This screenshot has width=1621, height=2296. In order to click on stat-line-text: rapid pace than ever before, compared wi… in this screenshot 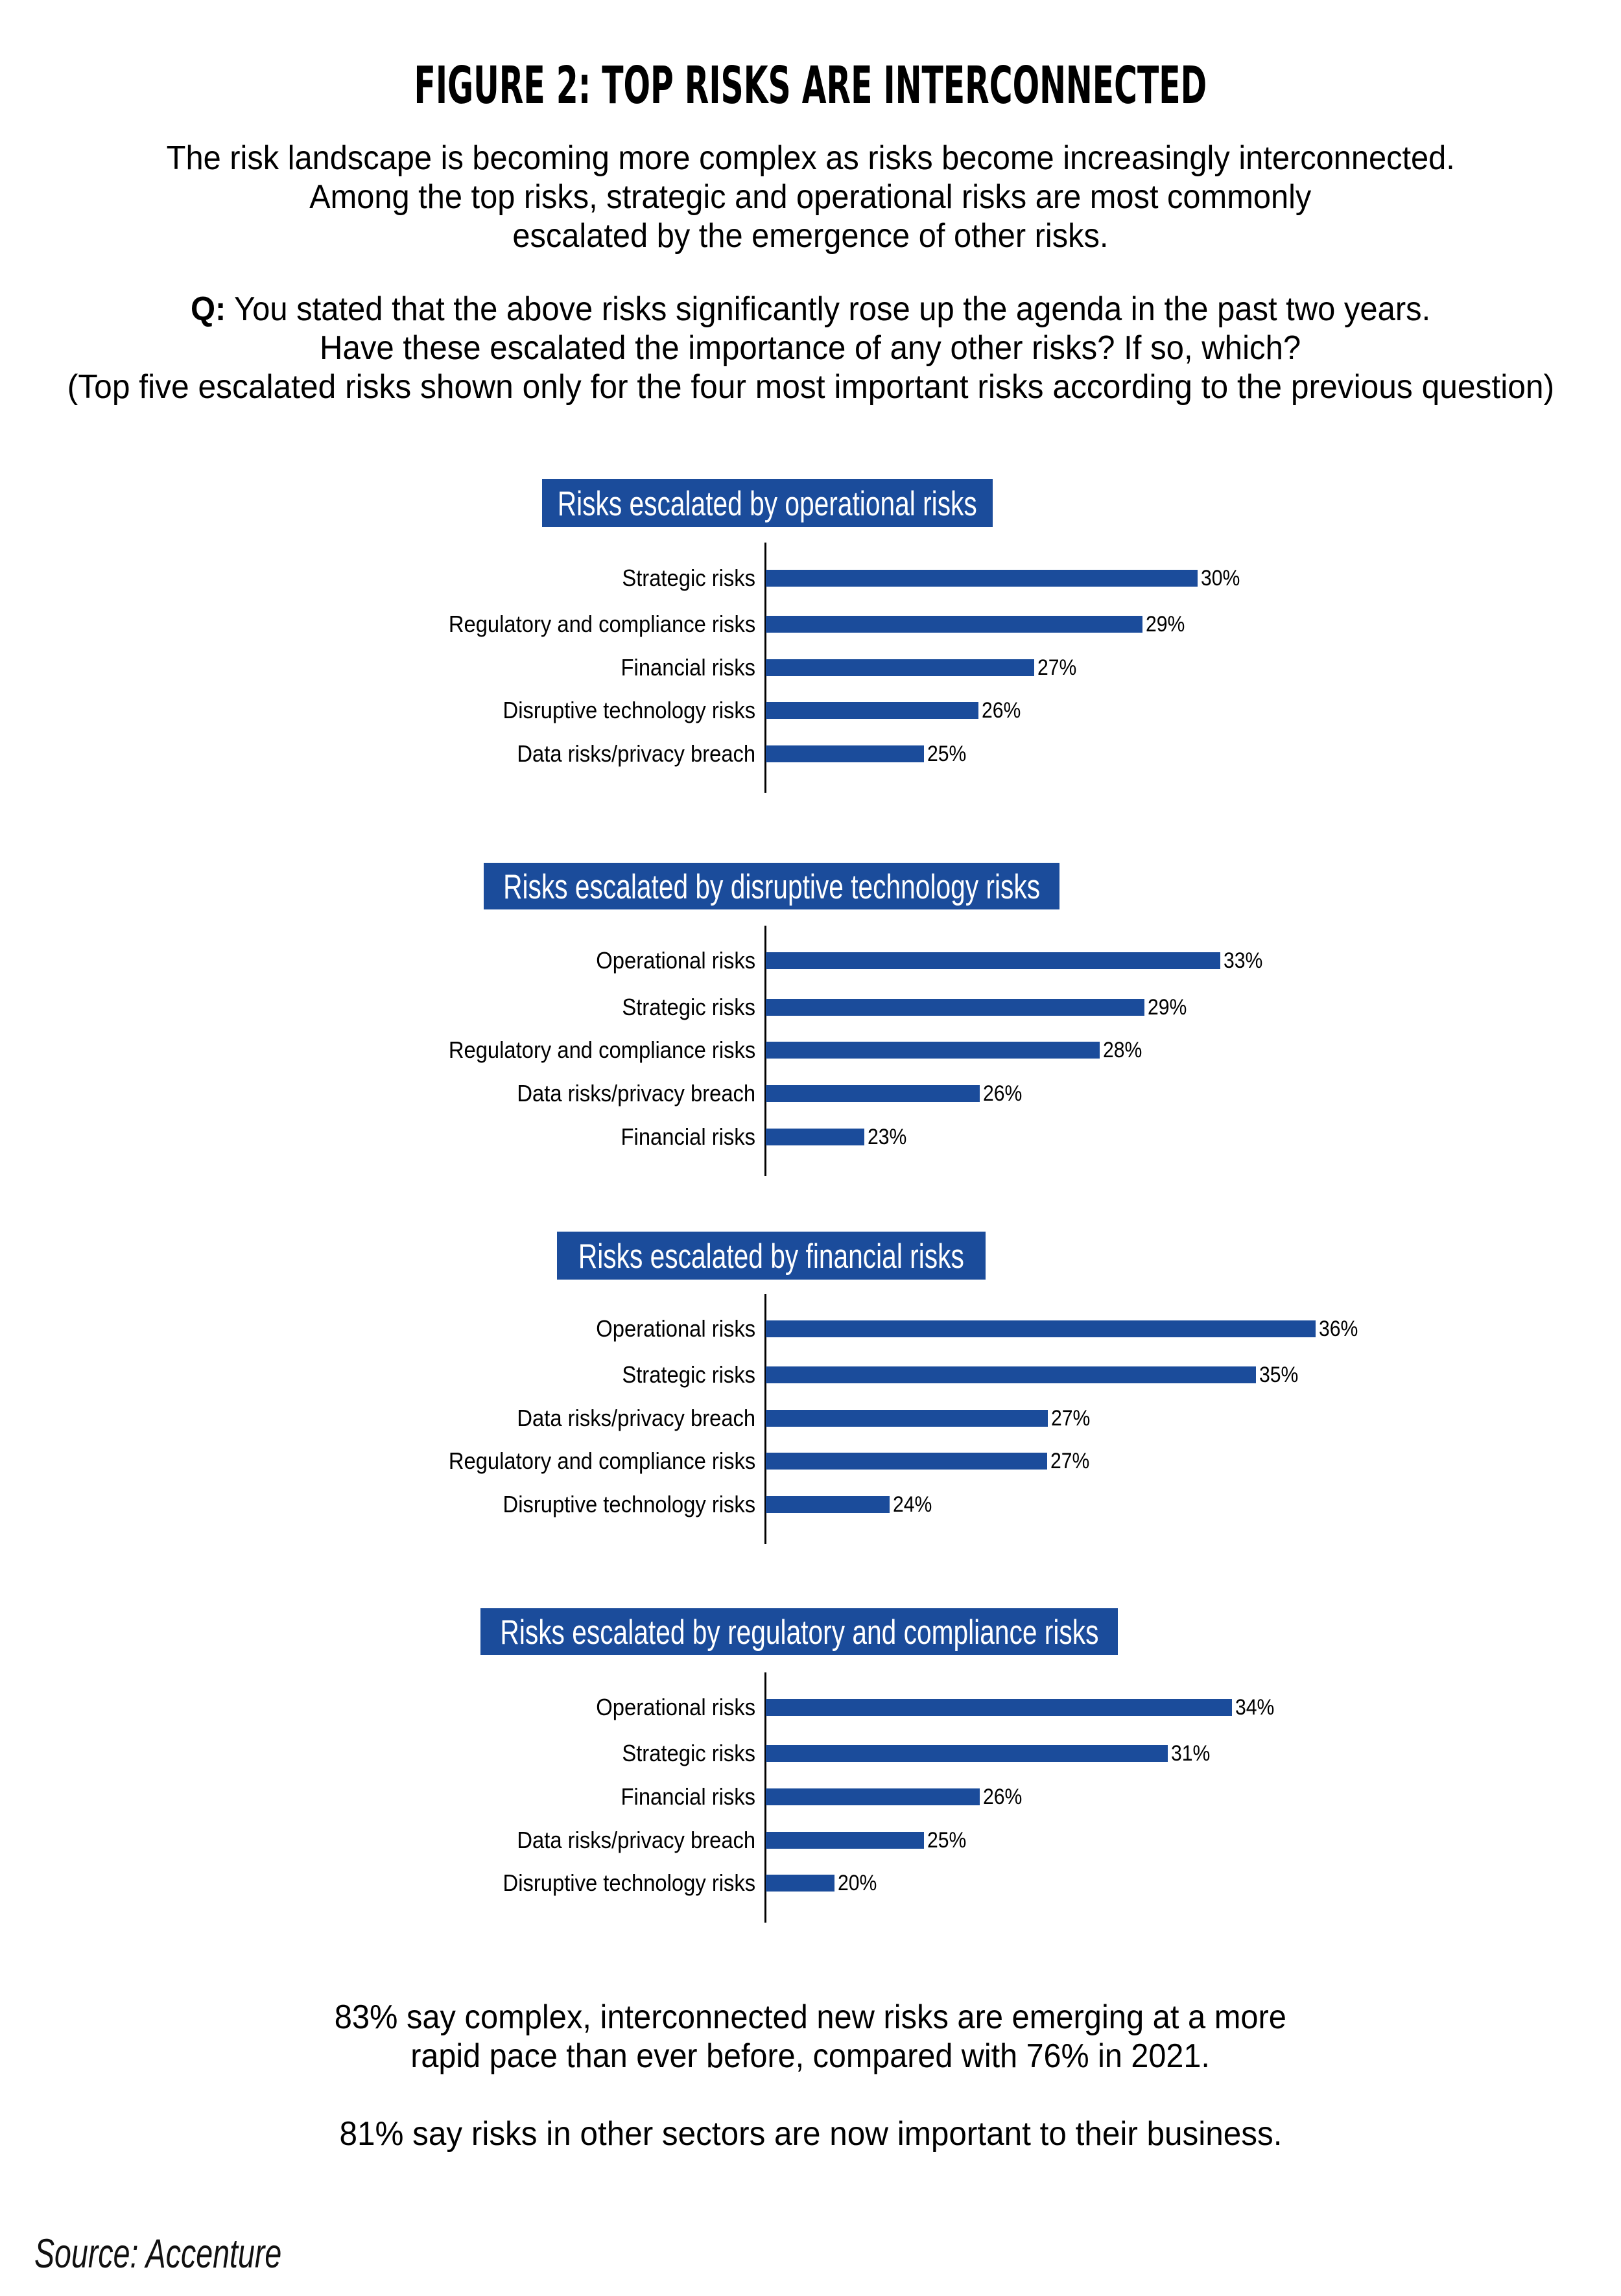, I will do `click(810, 2056)`.